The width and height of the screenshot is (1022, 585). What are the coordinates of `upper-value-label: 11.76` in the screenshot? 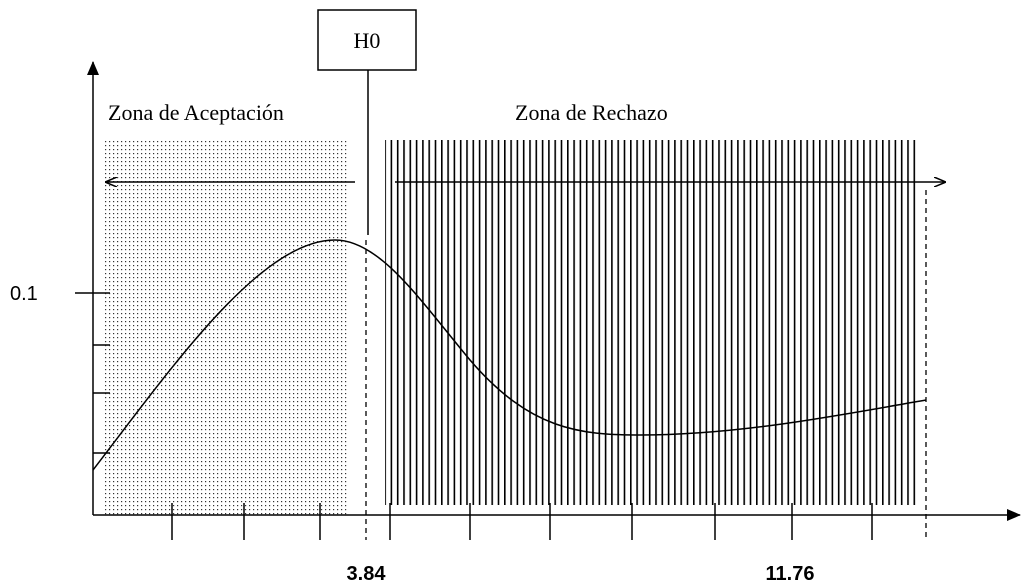 It's located at (790, 574).